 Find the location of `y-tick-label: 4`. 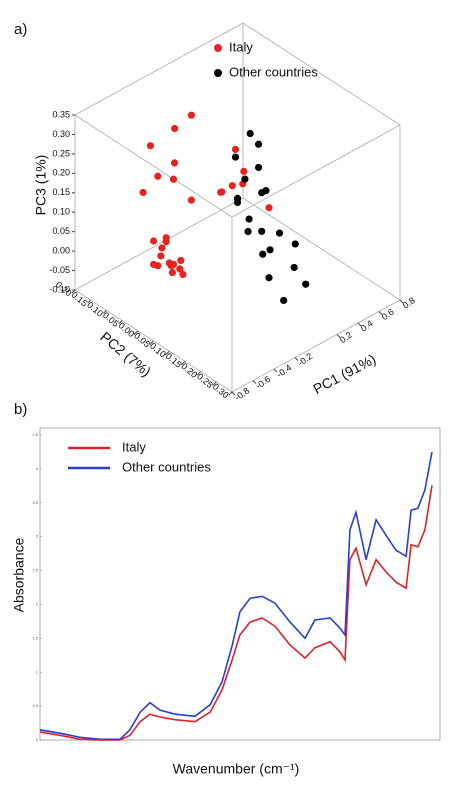

y-tick-label: 4 is located at coordinates (37, 468).